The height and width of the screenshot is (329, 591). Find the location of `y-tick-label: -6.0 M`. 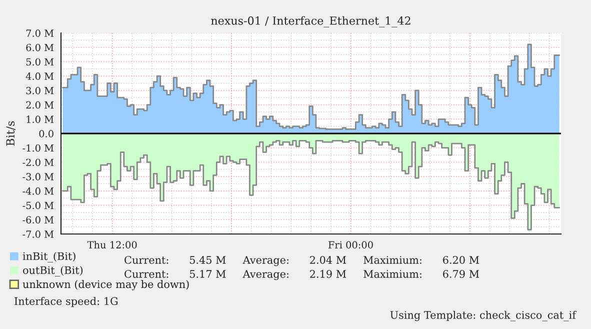

y-tick-label: -6.0 M is located at coordinates (38, 220).